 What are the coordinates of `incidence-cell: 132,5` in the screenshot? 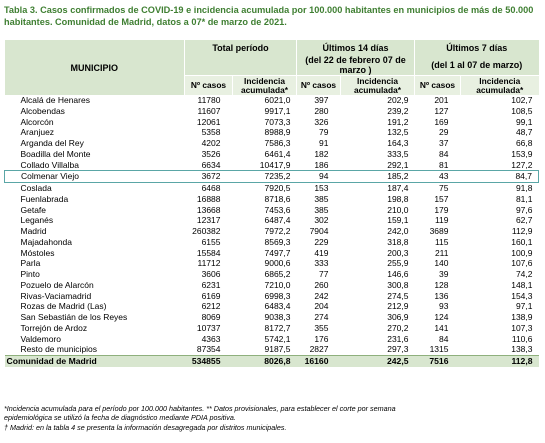 It's located at (398, 132).